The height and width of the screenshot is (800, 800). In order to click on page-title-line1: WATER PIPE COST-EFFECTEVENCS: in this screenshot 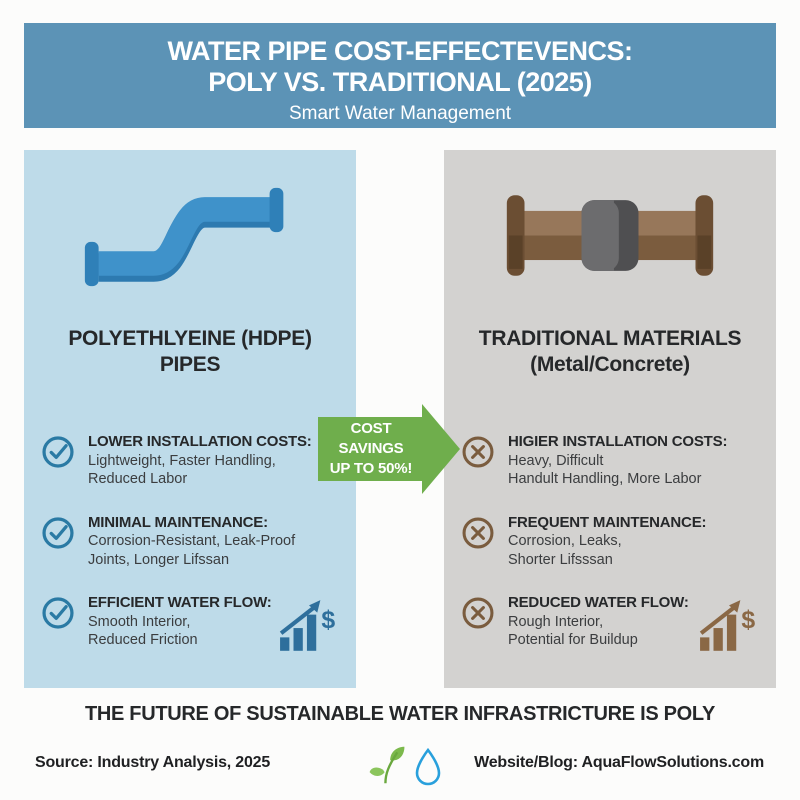, I will do `click(400, 51)`.